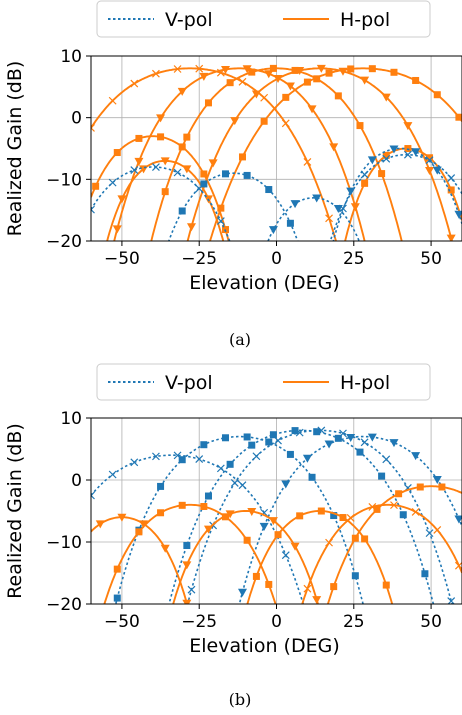 This screenshot has height=715, width=462. Describe the element at coordinates (64, 543) in the screenshot. I see `y-tick-label: −10` at that location.